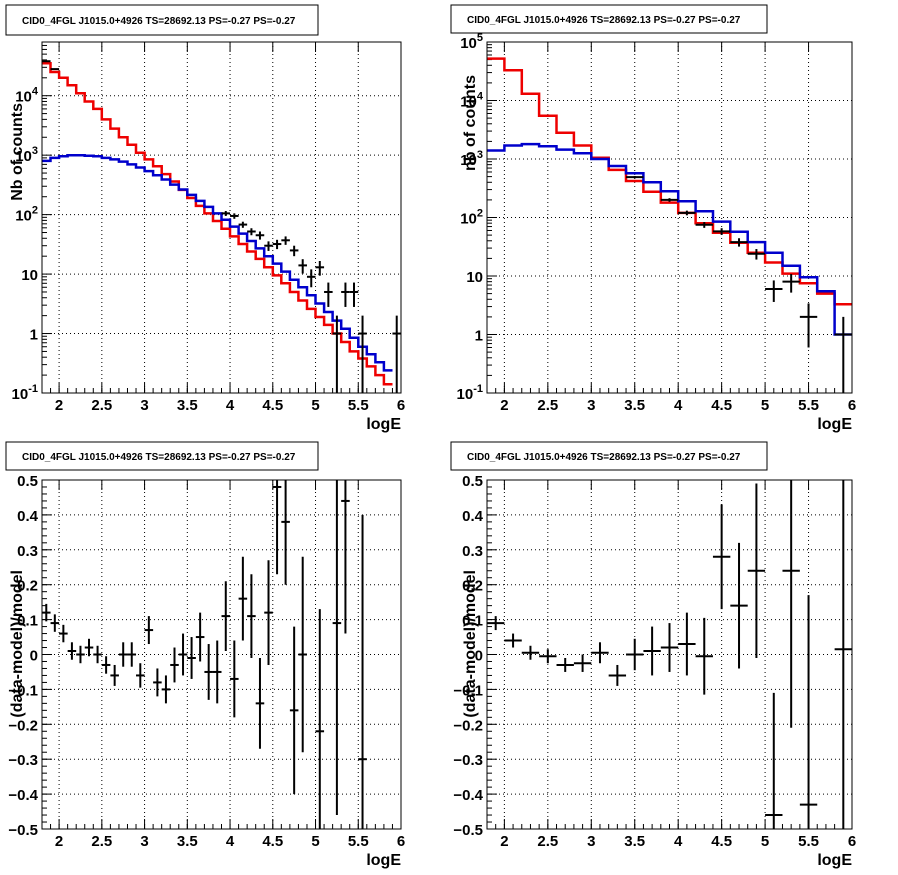 The width and height of the screenshot is (898, 875). What do you see at coordinates (470, 123) in the screenshot?
I see `y-axis-label: nb of counts` at bounding box center [470, 123].